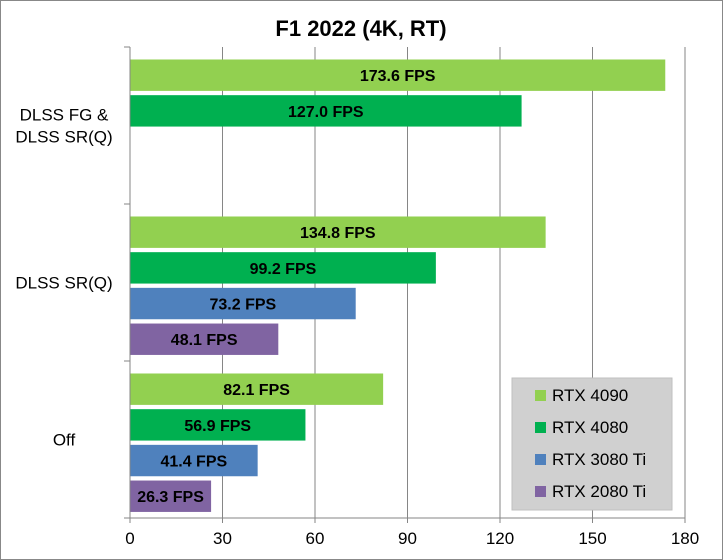 The image size is (723, 560). Describe the element at coordinates (590, 427) in the screenshot. I see `legend-label: RTX 4080` at that location.